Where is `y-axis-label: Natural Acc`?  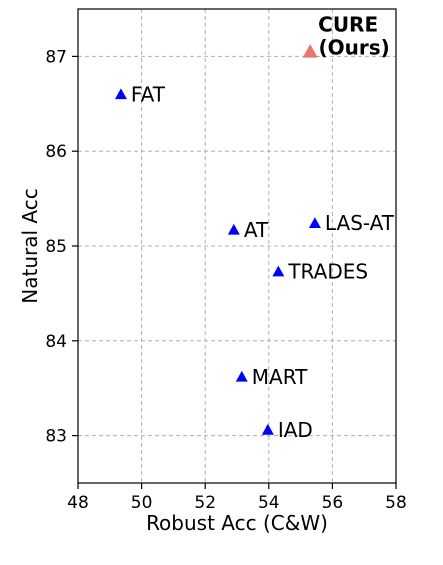 y-axis-label: Natural Acc is located at coordinates (30, 245).